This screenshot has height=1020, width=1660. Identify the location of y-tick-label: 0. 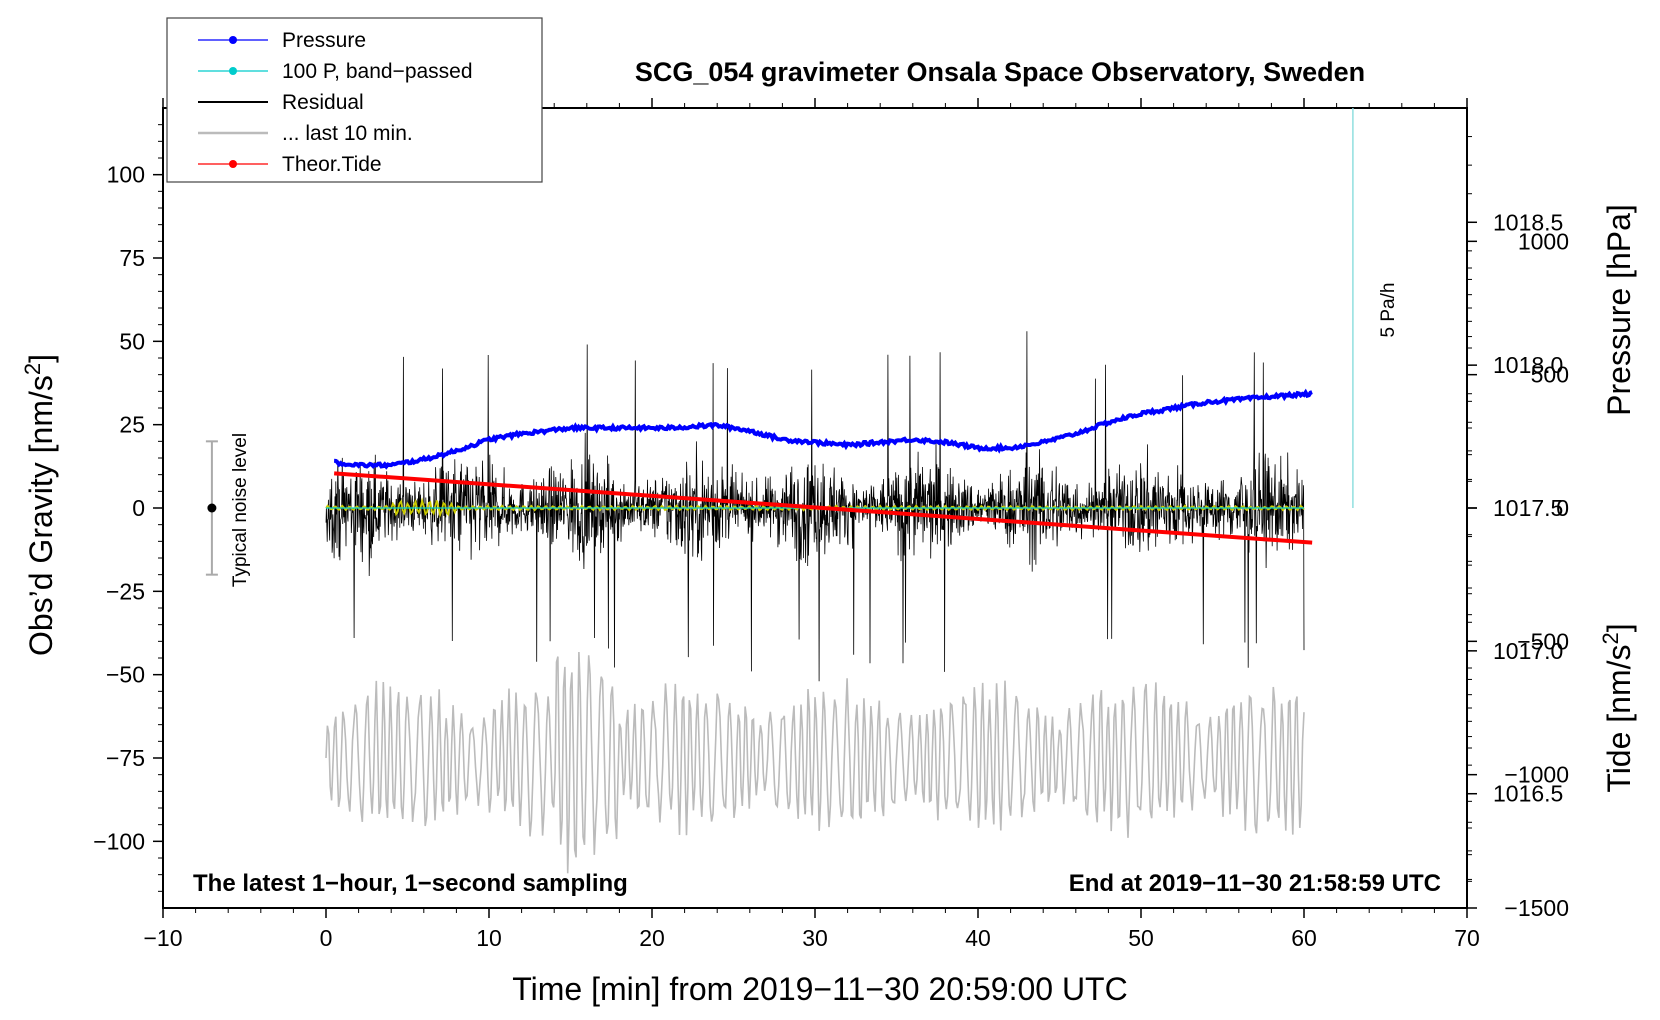
(138, 508).